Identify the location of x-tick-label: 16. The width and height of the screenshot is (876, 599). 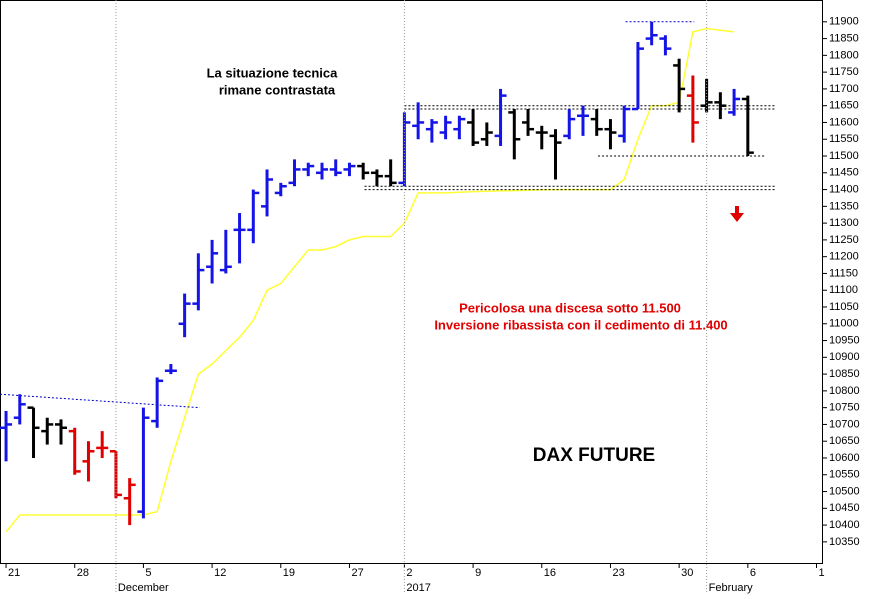
(550, 573).